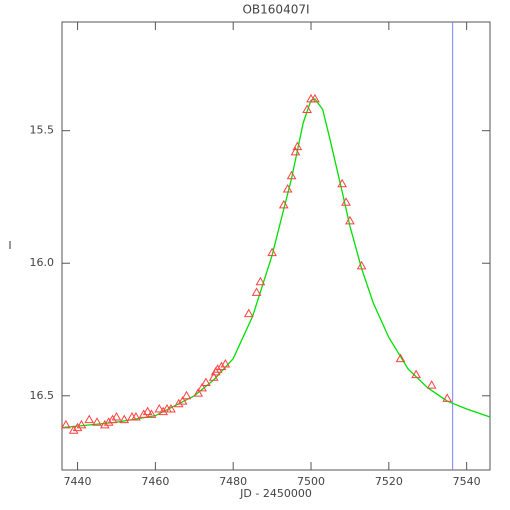 This screenshot has height=510, width=510. I want to click on x-axis-label: JD - 2450000, so click(275, 493).